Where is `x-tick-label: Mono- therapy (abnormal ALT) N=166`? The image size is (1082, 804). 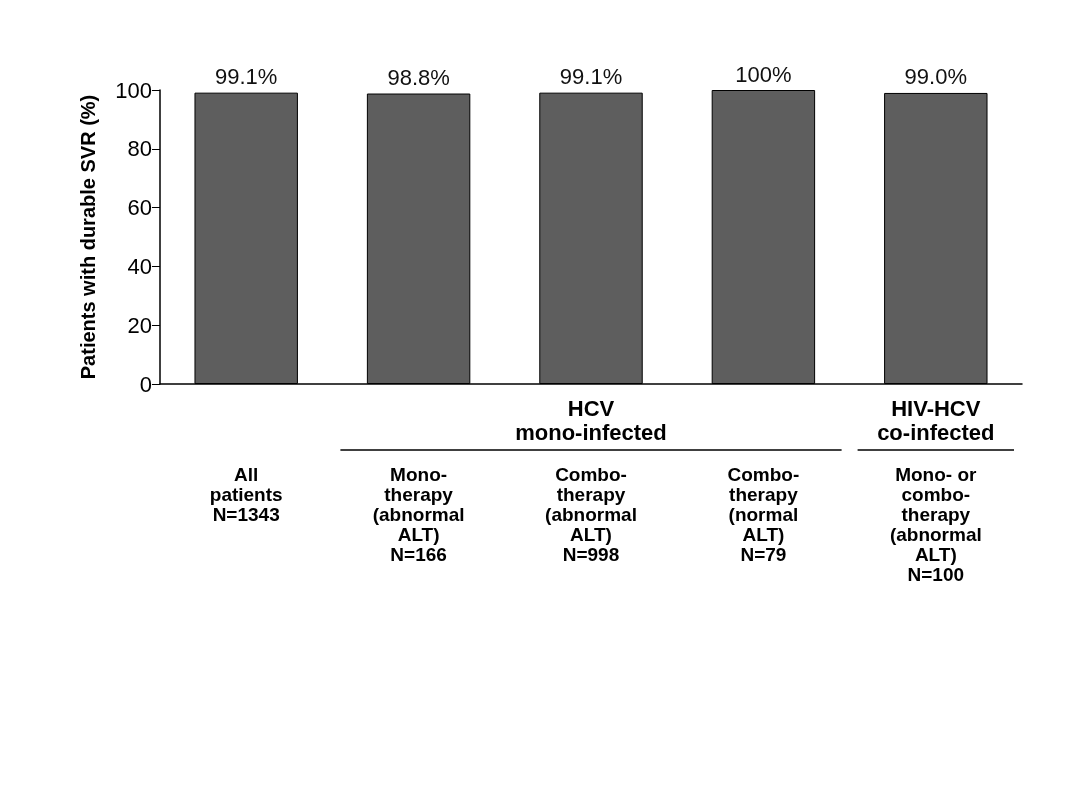 x-tick-label: Mono- therapy (abnormal ALT) N=166 is located at coordinates (418, 514).